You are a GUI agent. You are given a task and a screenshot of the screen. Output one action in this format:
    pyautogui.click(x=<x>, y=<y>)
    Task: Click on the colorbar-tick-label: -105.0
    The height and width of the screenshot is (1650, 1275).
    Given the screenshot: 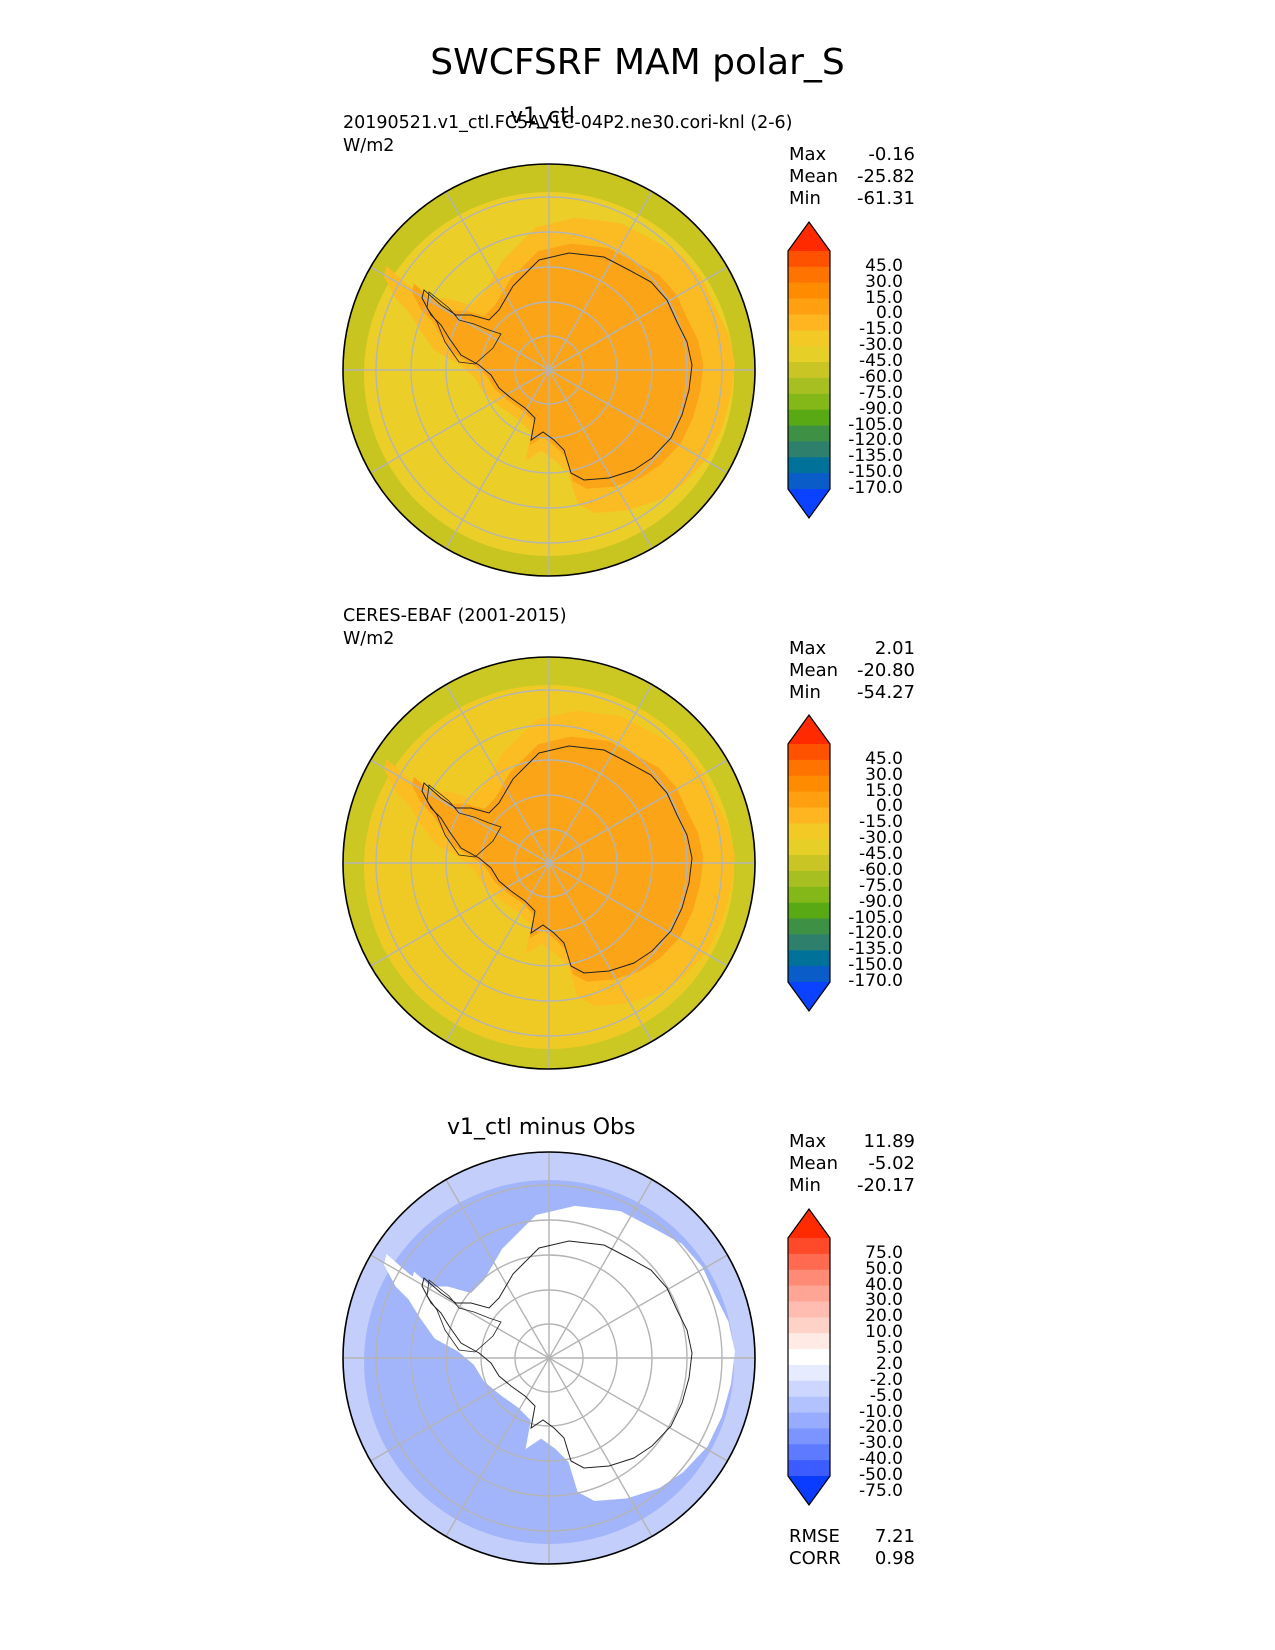 What is the action you would take?
    pyautogui.click(x=875, y=917)
    